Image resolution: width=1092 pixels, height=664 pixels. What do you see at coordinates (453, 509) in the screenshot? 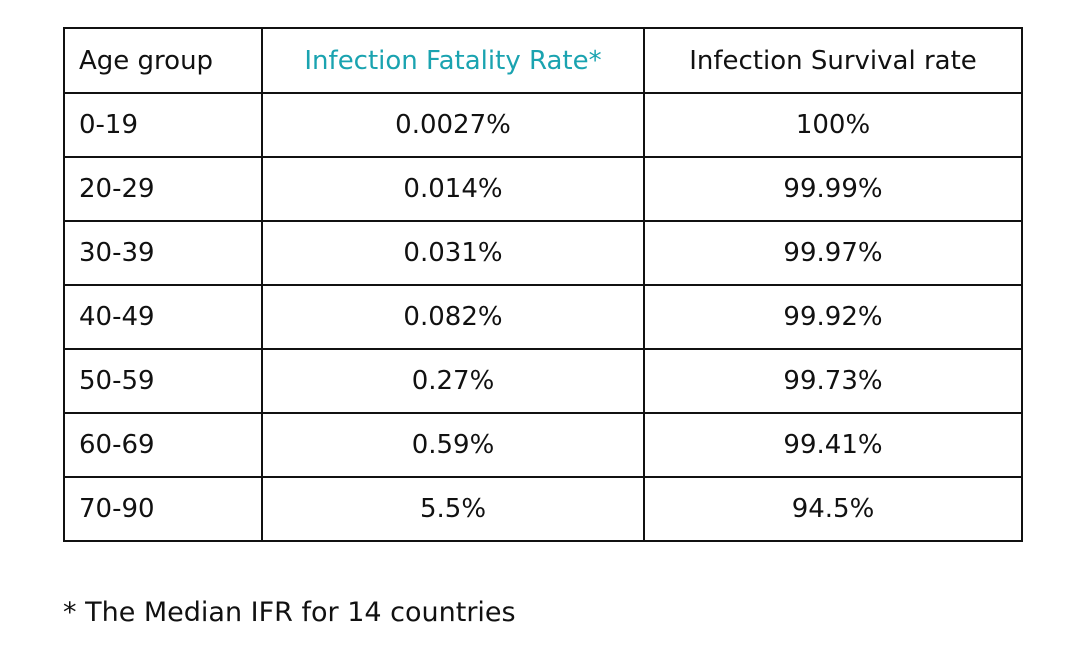
I see `ifr-cell: 5.5%` at bounding box center [453, 509].